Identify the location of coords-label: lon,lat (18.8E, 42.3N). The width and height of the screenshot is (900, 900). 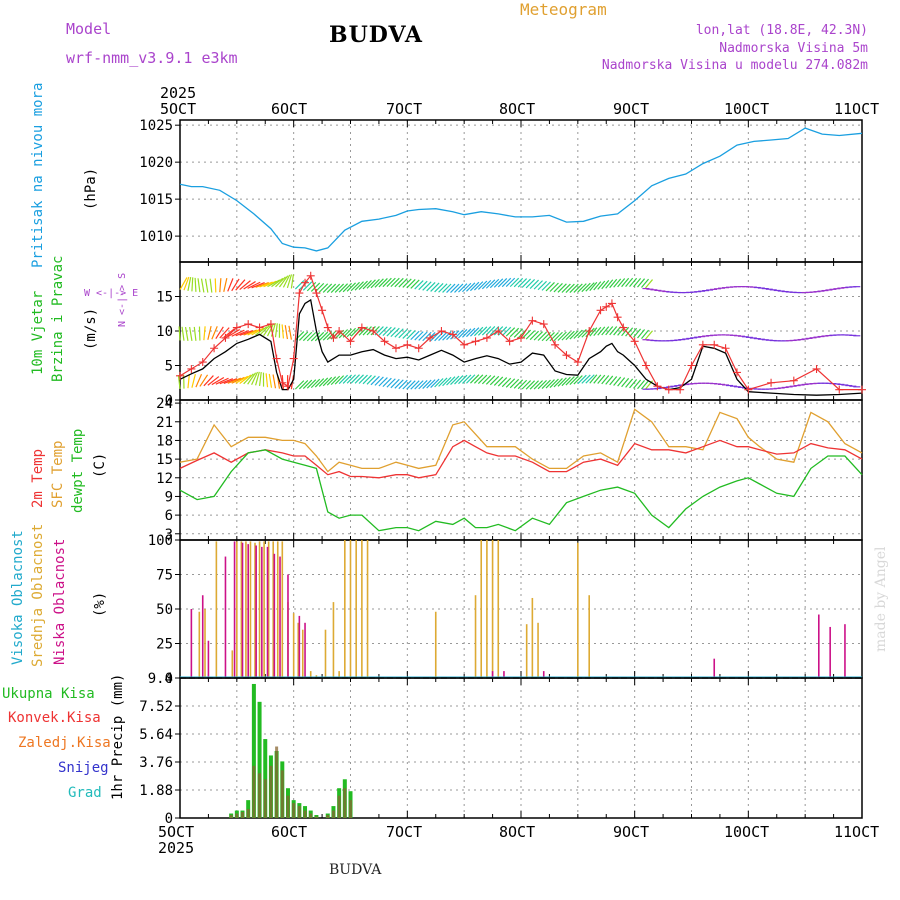
(781, 30).